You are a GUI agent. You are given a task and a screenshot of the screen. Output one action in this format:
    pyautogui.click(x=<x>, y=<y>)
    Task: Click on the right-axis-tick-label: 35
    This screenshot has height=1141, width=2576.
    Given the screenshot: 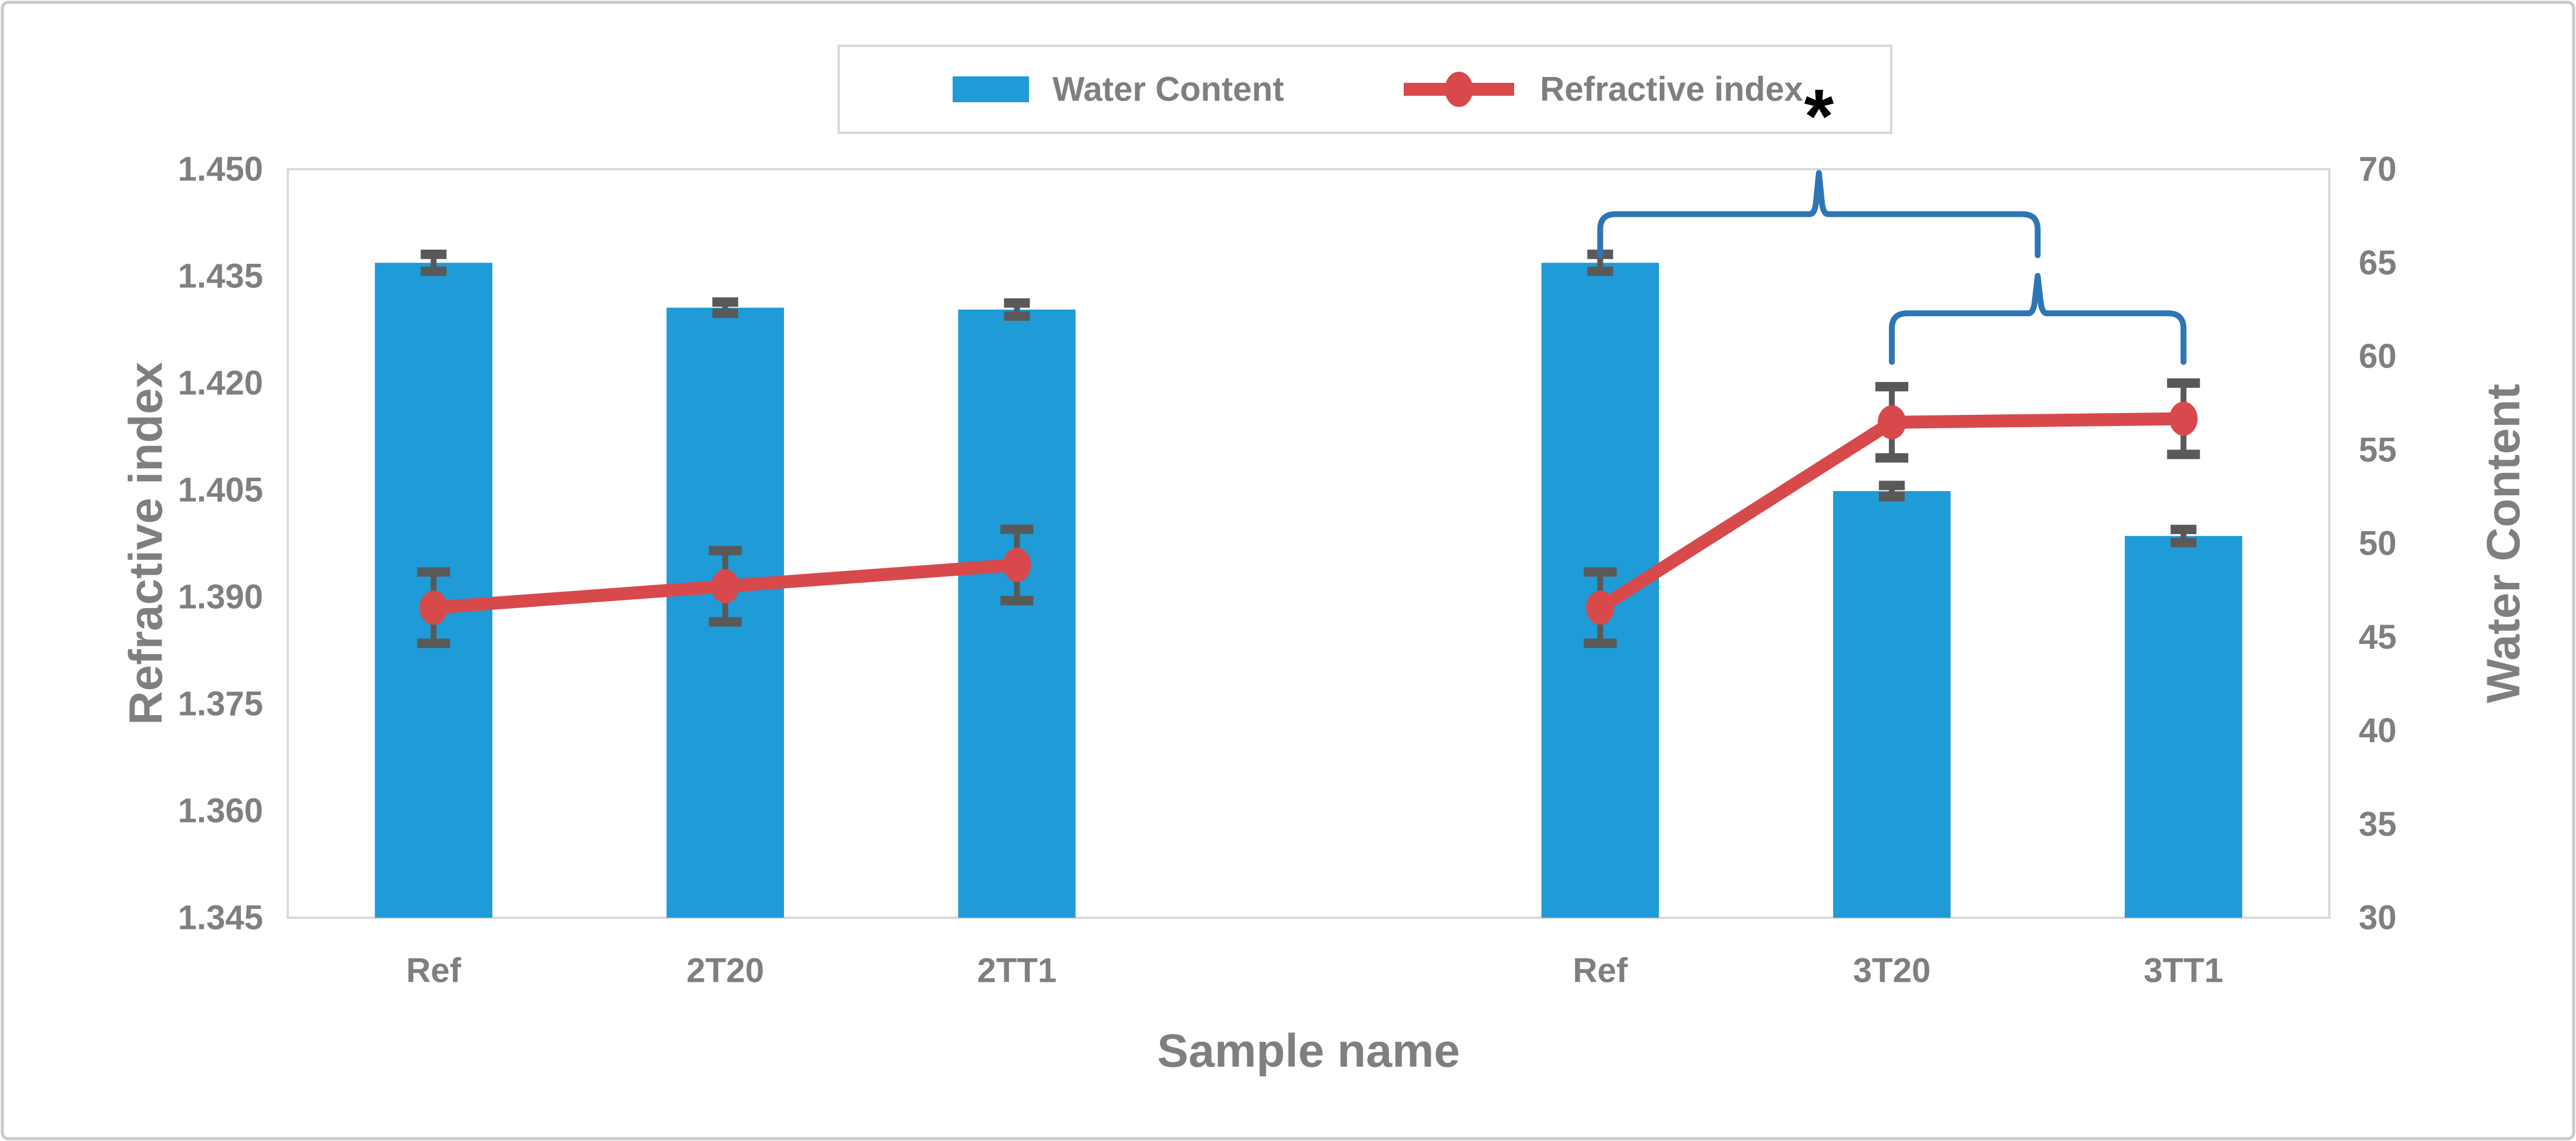 What is the action you would take?
    pyautogui.click(x=2378, y=824)
    